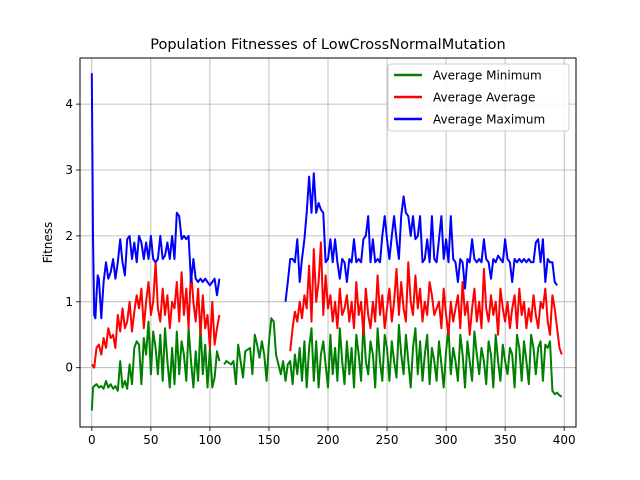 This screenshot has height=480, width=640. Describe the element at coordinates (69, 236) in the screenshot. I see `y-tick-label: 2` at that location.